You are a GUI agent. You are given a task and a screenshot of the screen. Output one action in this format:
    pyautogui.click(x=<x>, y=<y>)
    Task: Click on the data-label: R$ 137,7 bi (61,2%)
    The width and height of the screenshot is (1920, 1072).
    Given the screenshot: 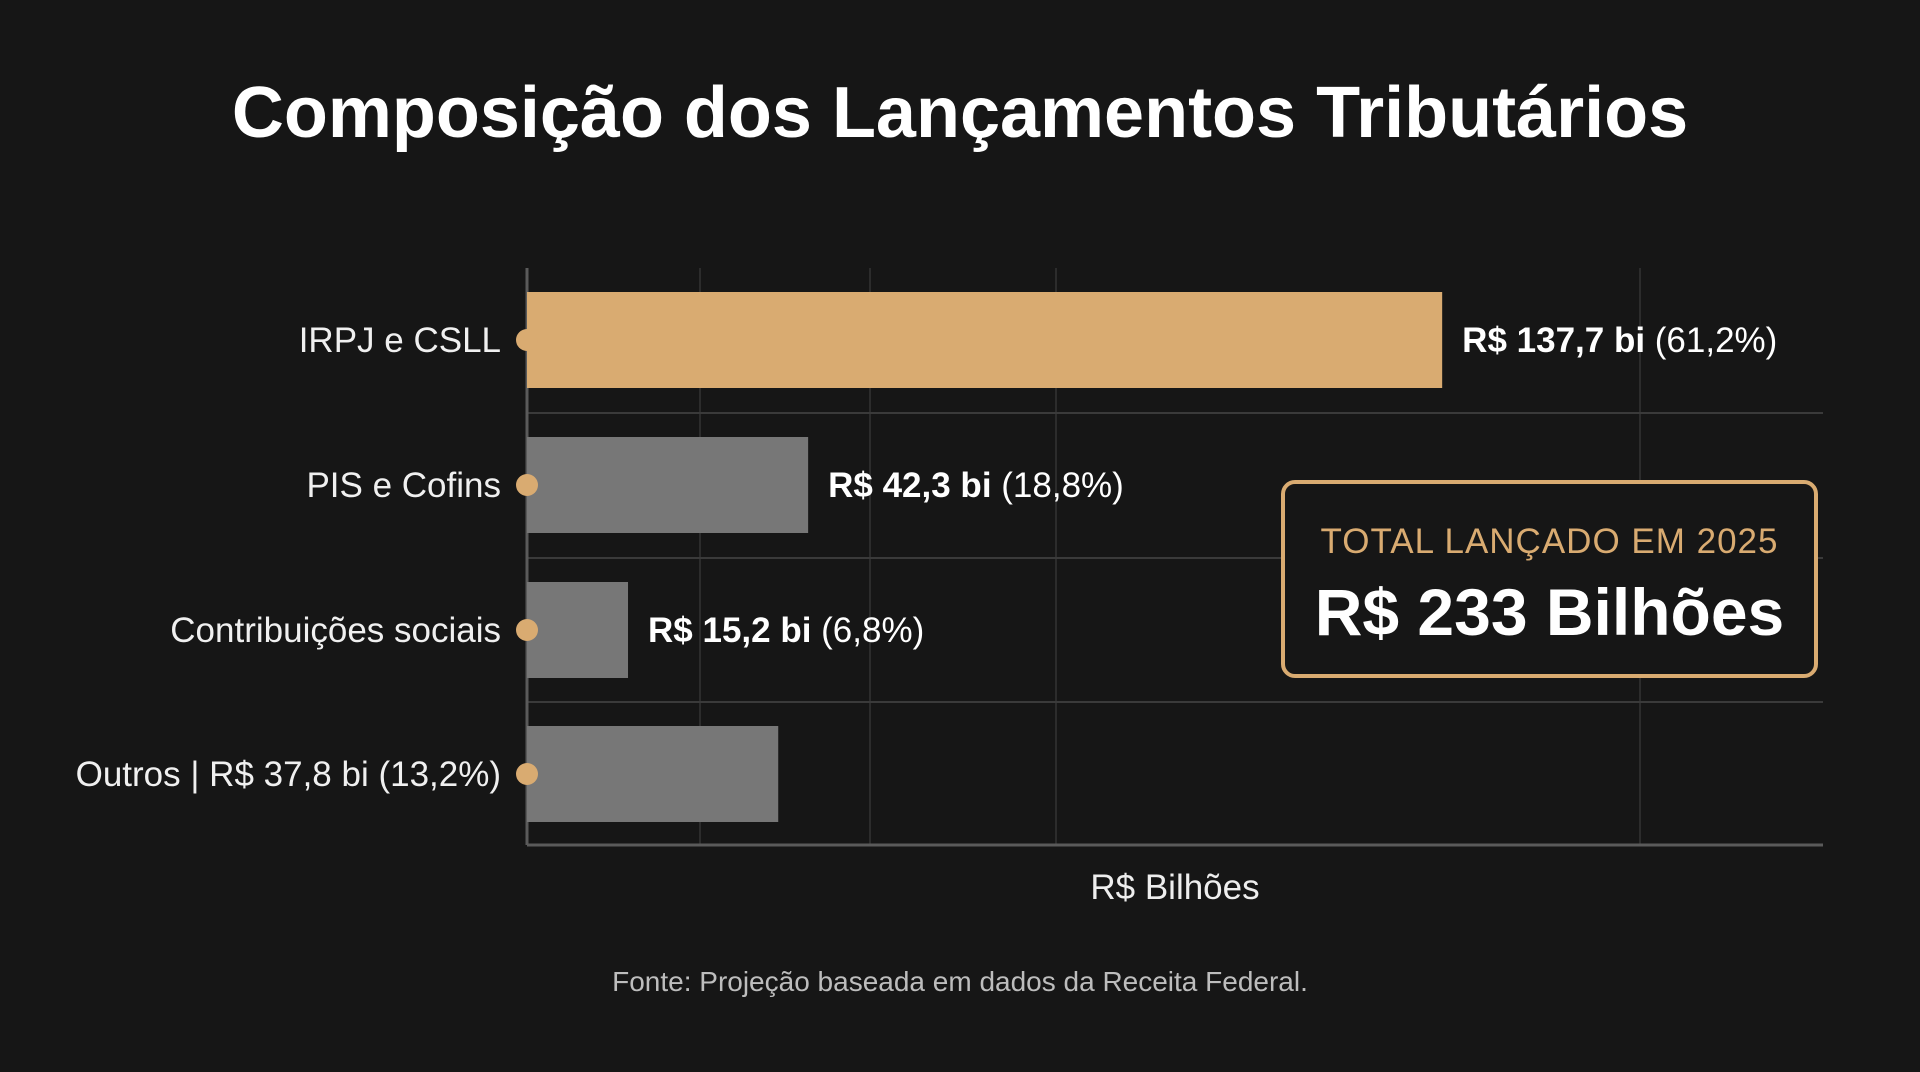 What is the action you would take?
    pyautogui.click(x=1619, y=340)
    